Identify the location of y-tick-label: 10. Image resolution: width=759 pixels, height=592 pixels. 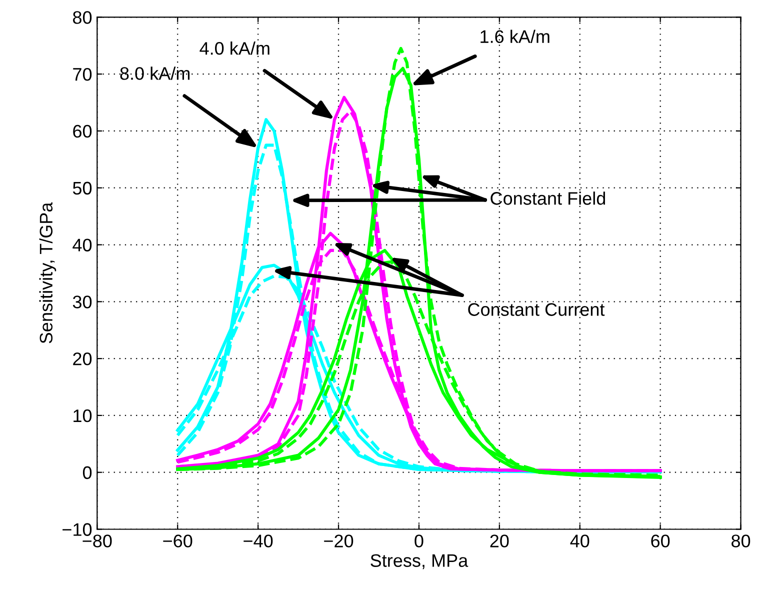
(83, 415).